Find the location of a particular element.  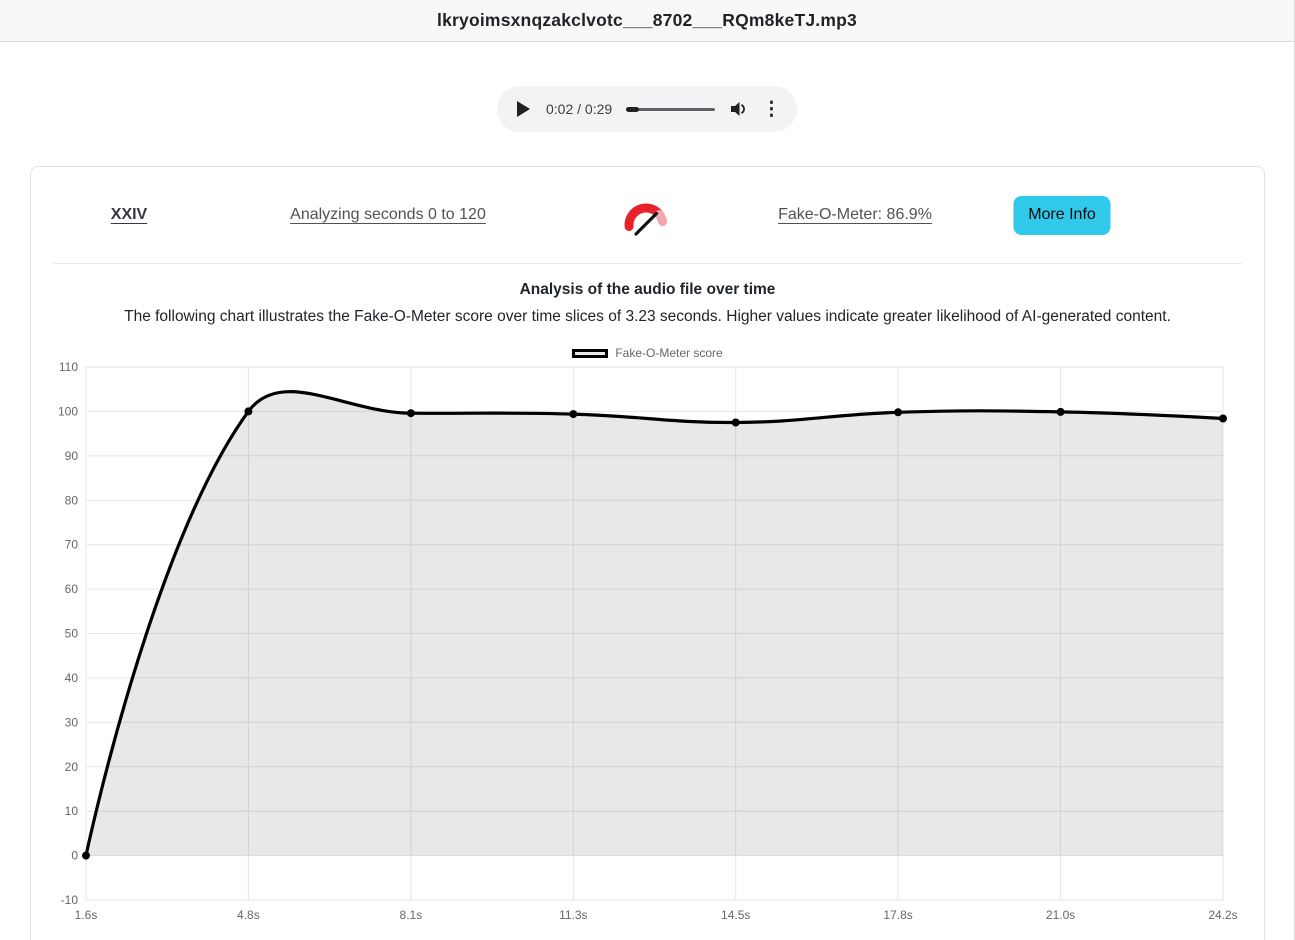

overflow-menu-button: ⋮ is located at coordinates (771, 109).